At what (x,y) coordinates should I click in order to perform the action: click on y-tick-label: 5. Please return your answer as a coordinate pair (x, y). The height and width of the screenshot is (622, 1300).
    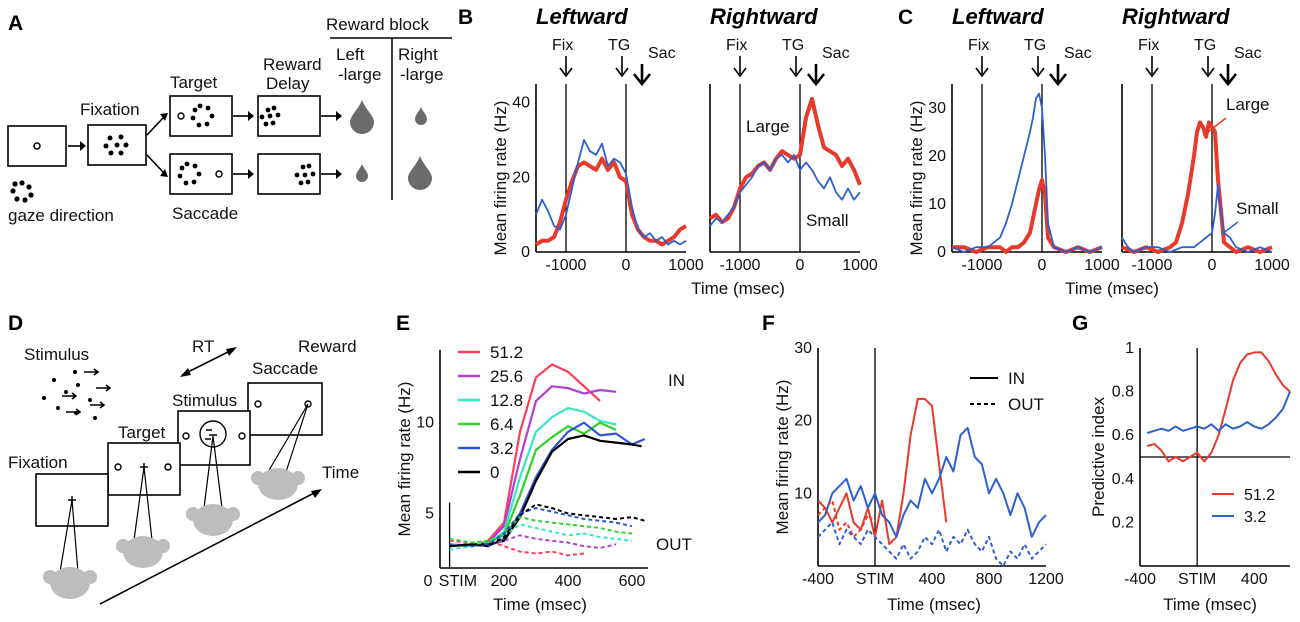
    Looking at the image, I should click on (429, 514).